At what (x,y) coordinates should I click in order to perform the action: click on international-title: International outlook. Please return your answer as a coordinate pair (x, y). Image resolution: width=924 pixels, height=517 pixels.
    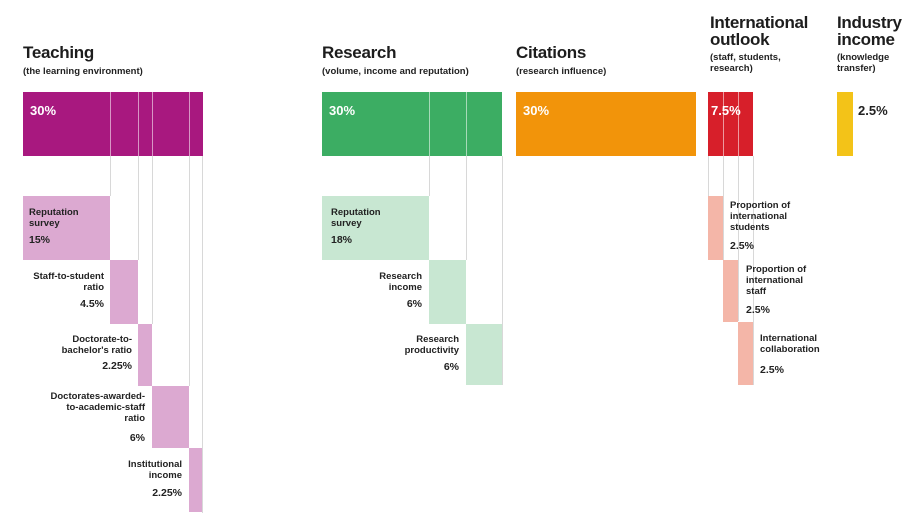
    Looking at the image, I should click on (759, 31).